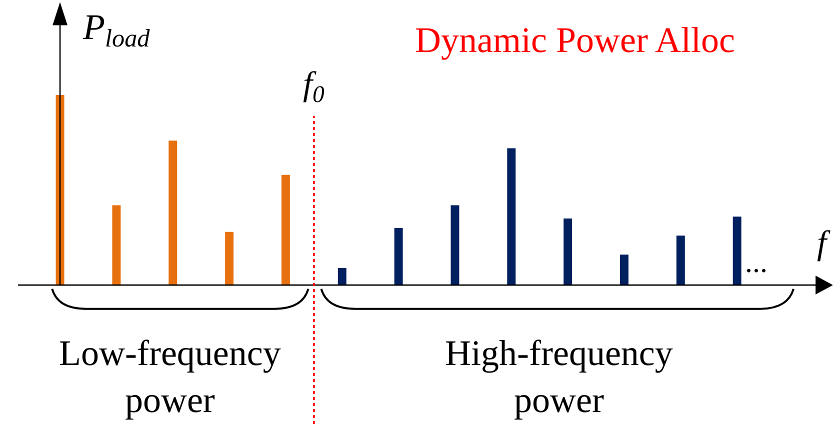 This screenshot has height=424, width=833. What do you see at coordinates (313, 87) in the screenshot?
I see `annotation: f$_{0}$` at bounding box center [313, 87].